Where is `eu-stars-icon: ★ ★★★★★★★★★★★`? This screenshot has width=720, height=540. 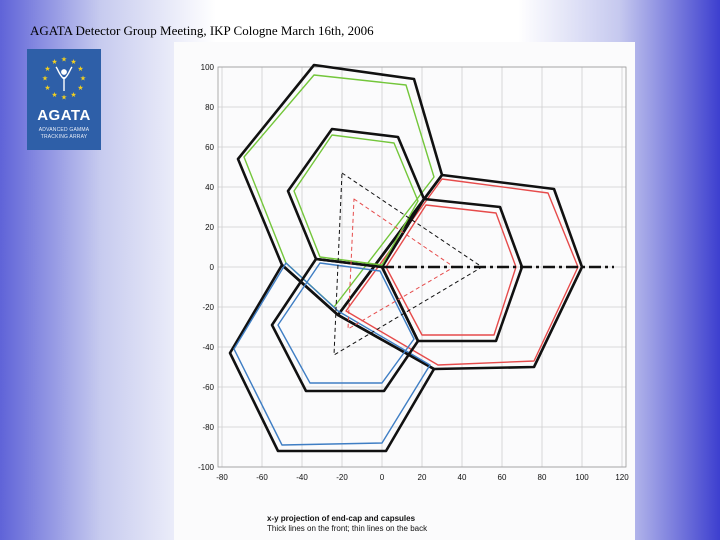 eu-stars-icon: ★ ★★★★★★★★★★★ is located at coordinates (64, 79).